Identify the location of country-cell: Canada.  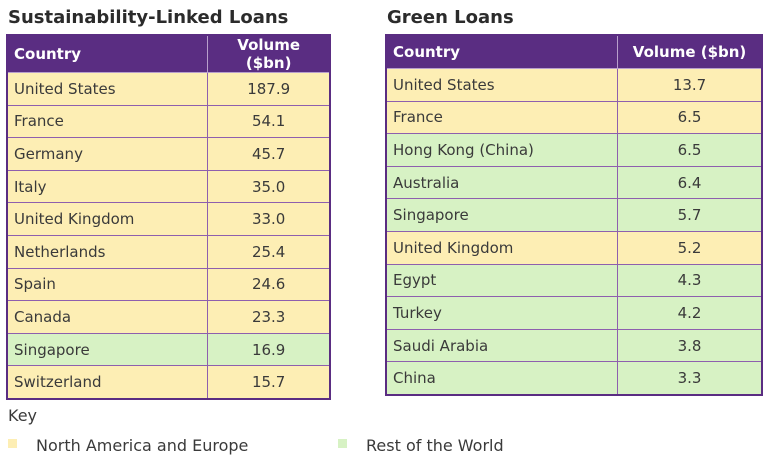
(107, 317).